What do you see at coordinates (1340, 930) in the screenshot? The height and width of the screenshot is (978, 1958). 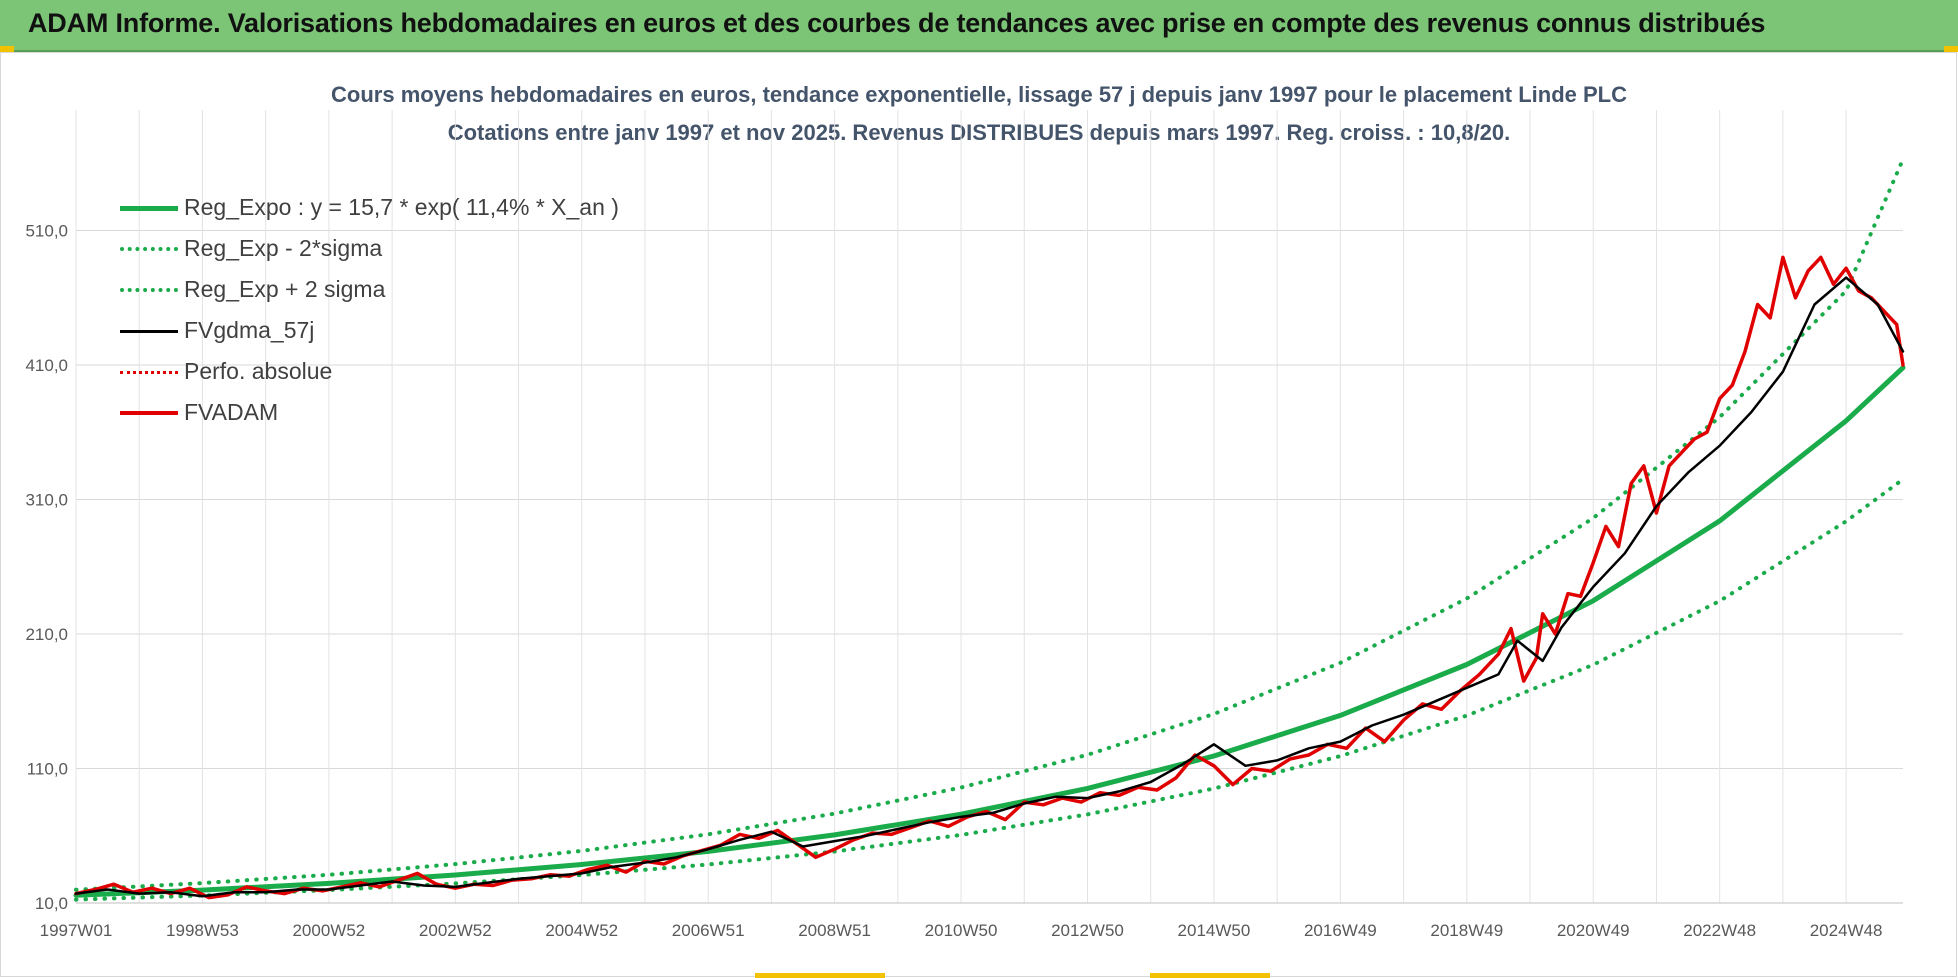 I see `x-tick-label: 2016W49` at bounding box center [1340, 930].